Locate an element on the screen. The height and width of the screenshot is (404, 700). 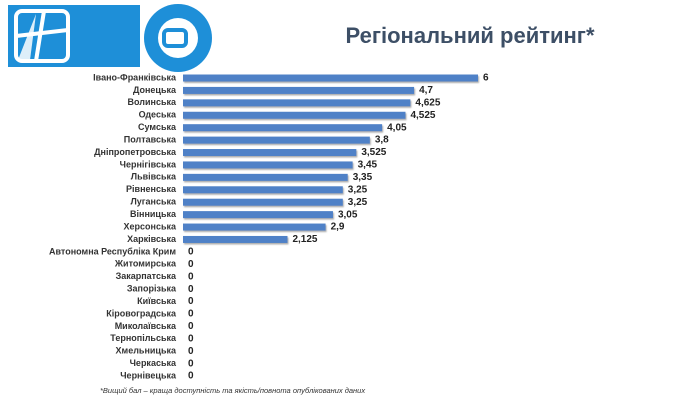
value-label: 3,8 is located at coordinates (382, 140).